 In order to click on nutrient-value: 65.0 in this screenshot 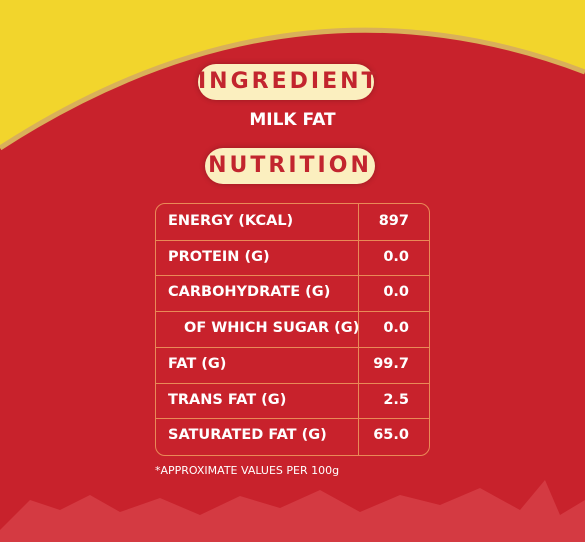, I will do `click(391, 435)`.